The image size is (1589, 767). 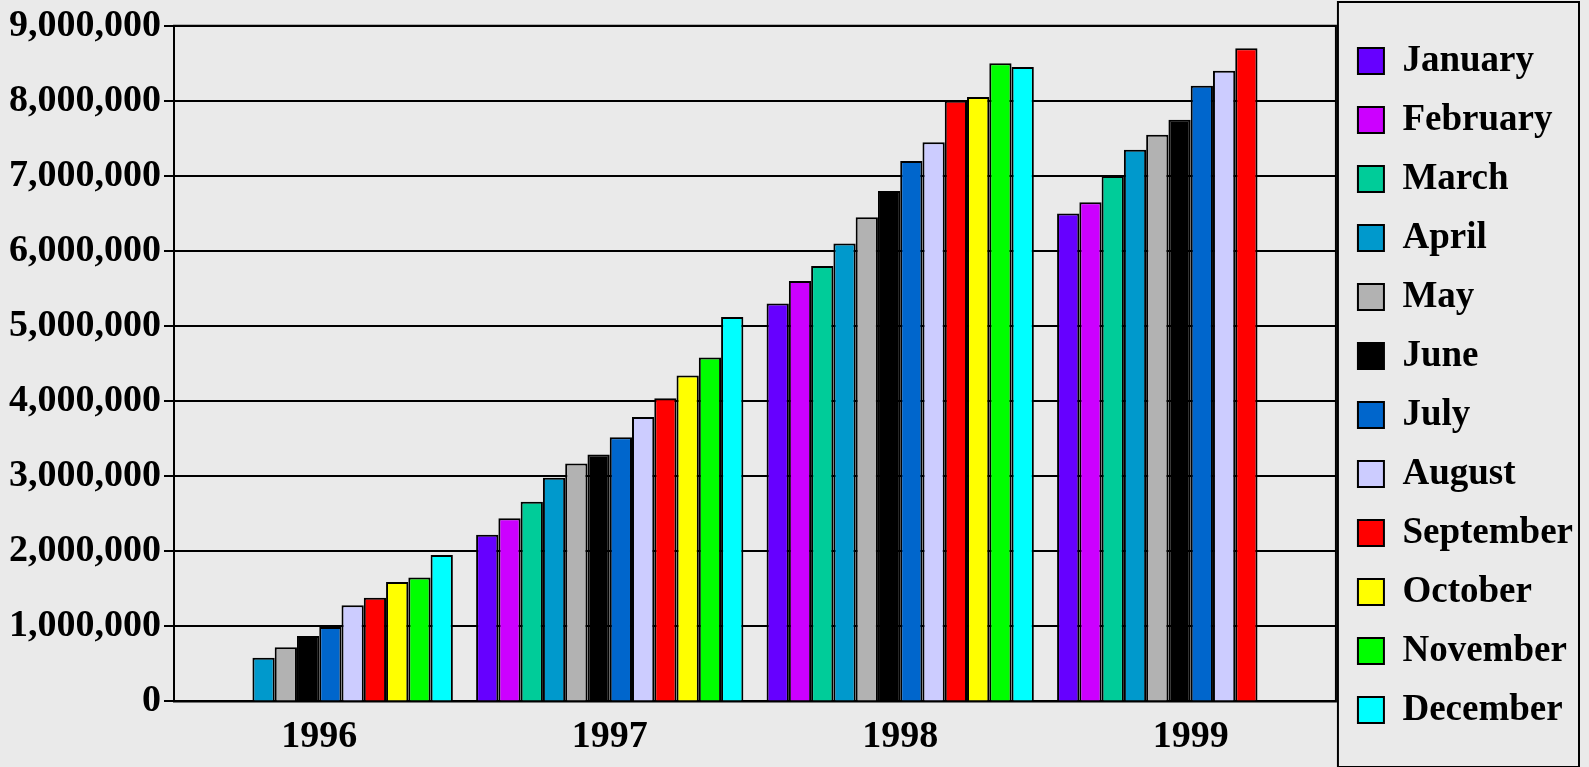 I want to click on x-tick-label: 1996, so click(x=319, y=734).